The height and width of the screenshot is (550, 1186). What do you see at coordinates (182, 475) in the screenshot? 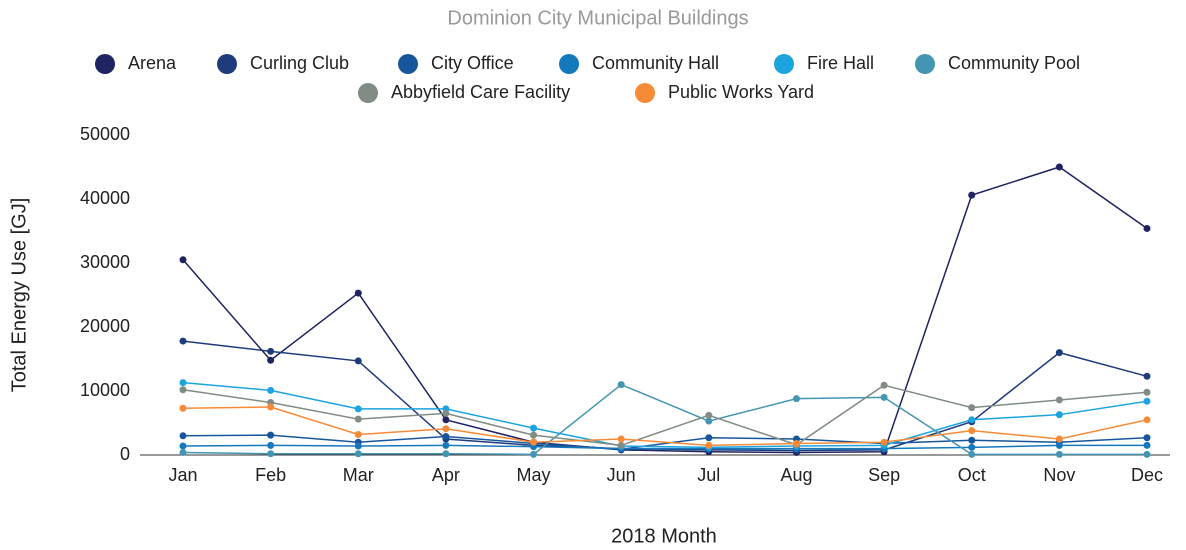
I see `x-tick-label: Jan` at bounding box center [182, 475].